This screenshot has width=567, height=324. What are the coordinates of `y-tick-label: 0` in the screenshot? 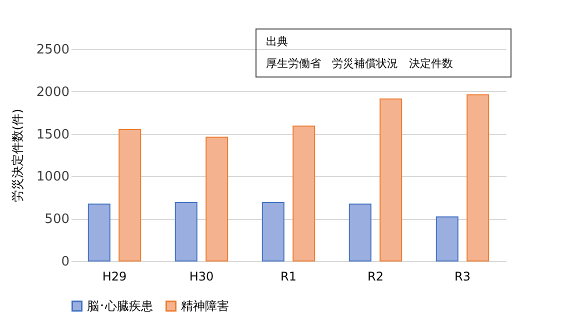 It's located at (65, 262).